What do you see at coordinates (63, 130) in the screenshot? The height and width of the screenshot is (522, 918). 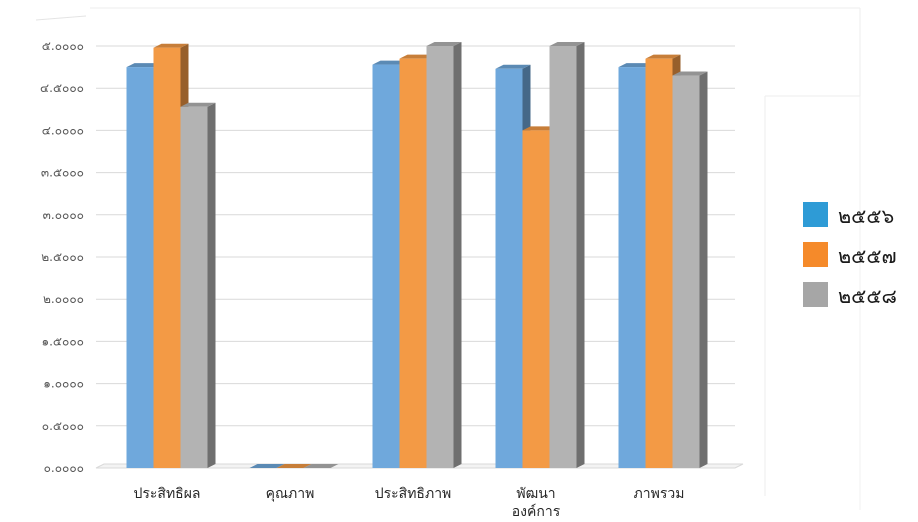 I see `y-tick-label: ๔.๐๐๐๐` at bounding box center [63, 130].